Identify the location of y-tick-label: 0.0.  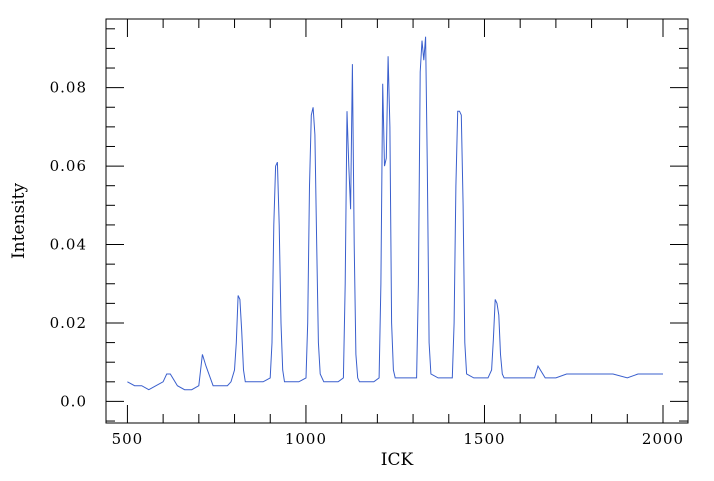
(73, 401).